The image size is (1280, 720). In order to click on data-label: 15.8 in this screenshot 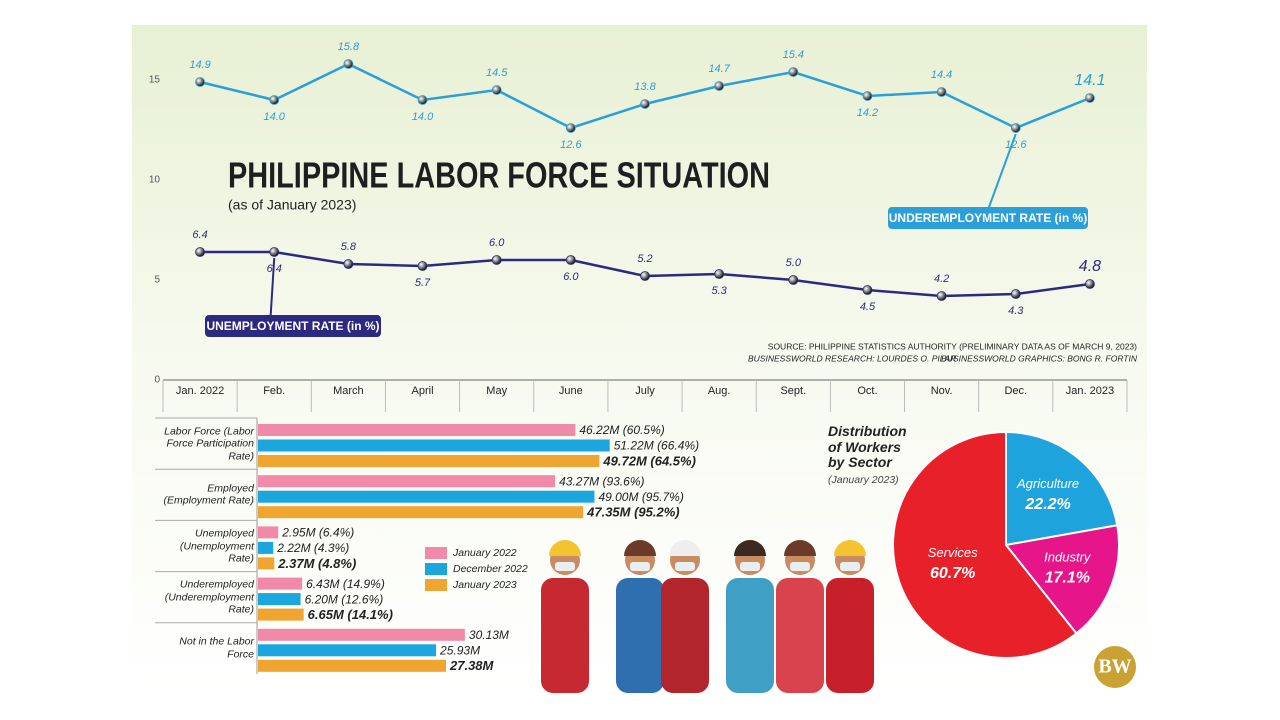, I will do `click(349, 47)`.